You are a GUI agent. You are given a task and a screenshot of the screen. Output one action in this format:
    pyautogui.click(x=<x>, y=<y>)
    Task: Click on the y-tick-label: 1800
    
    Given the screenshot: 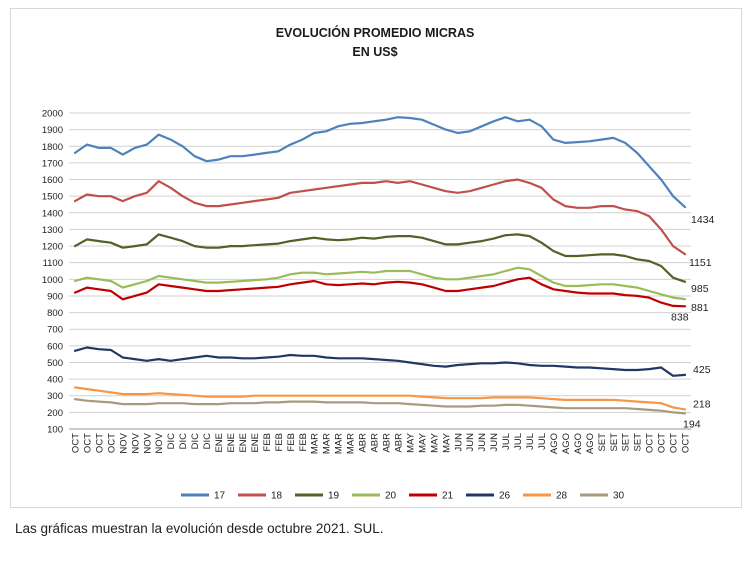 What is the action you would take?
    pyautogui.click(x=52, y=147)
    